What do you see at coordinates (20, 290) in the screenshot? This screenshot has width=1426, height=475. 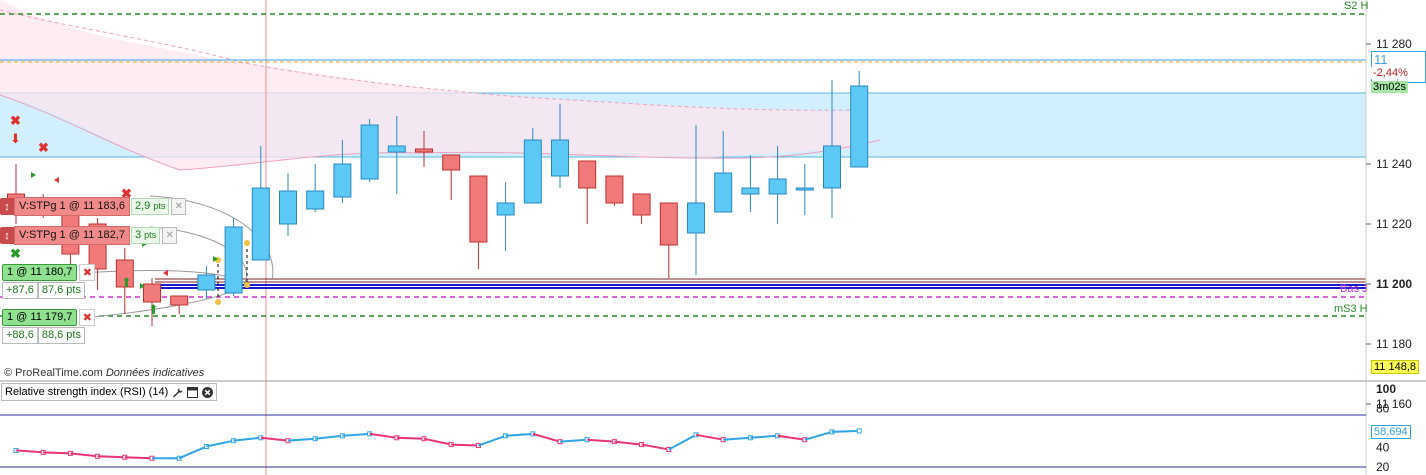 I see `position-gain: +87,6` at bounding box center [20, 290].